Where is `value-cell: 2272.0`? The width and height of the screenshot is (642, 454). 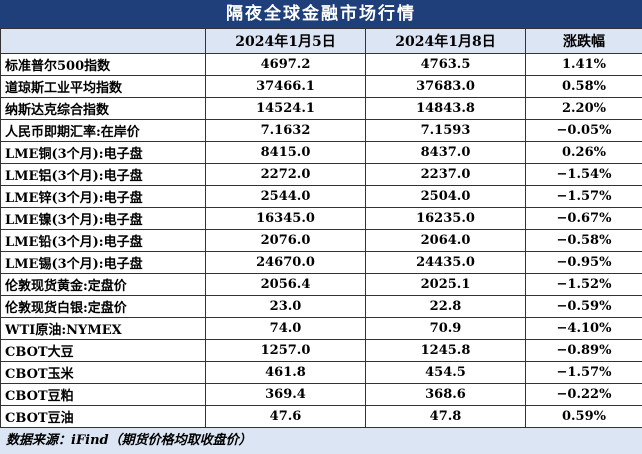
value-cell: 2272.0 is located at coordinates (285, 174).